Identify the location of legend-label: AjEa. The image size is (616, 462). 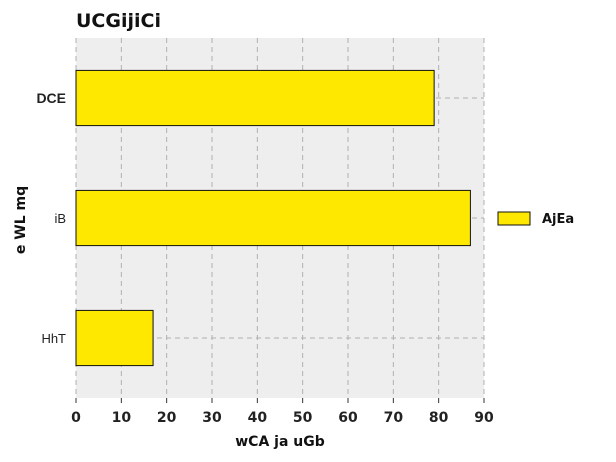
(558, 219).